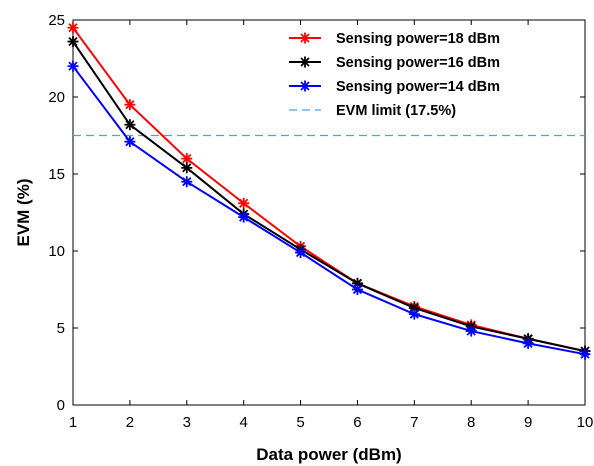  I want to click on x-tick-label: 10, so click(585, 422).